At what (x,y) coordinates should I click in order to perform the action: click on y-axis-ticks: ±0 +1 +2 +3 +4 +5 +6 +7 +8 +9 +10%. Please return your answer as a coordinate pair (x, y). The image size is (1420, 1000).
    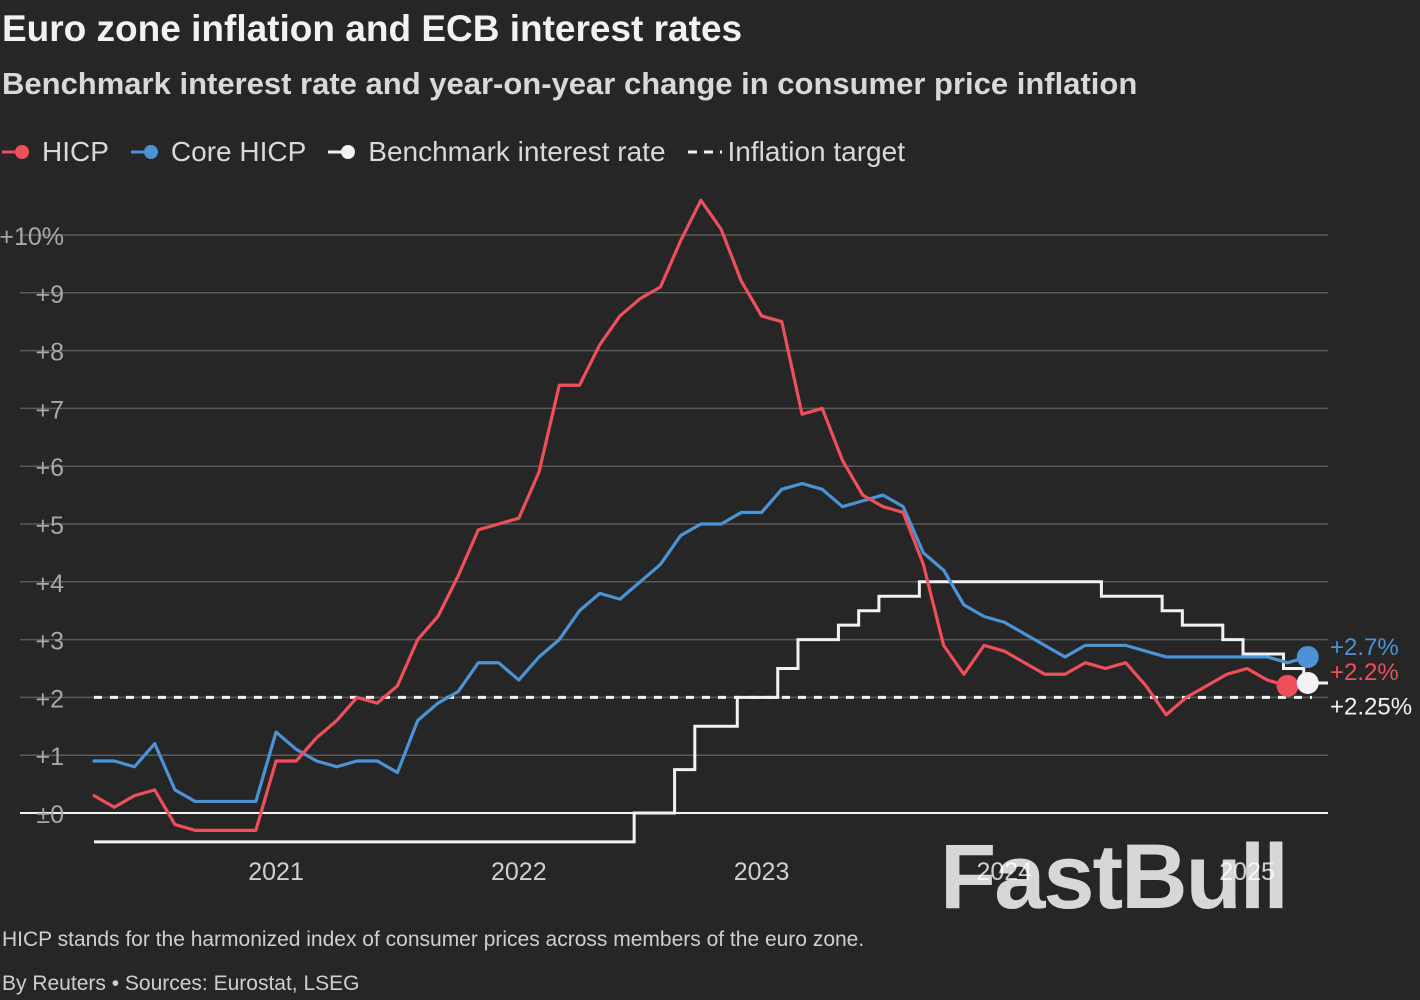
    Looking at the image, I should click on (32, 526).